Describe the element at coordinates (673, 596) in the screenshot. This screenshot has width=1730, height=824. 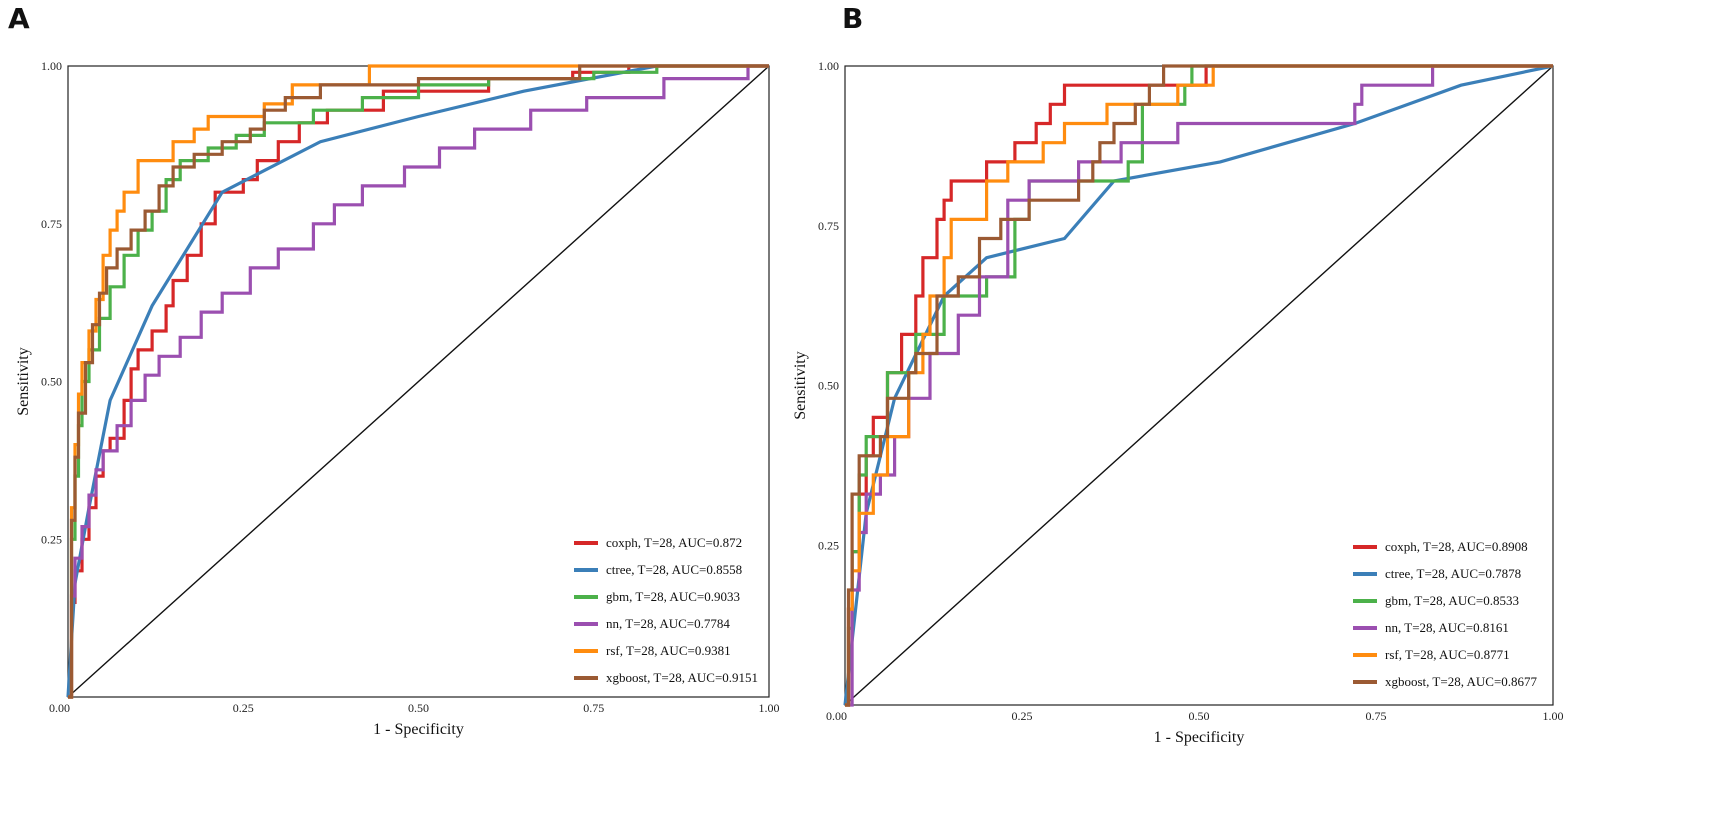
I see `panel-a-legend-label-gbm: gbm, T=28, AUC=0.9033` at that location.